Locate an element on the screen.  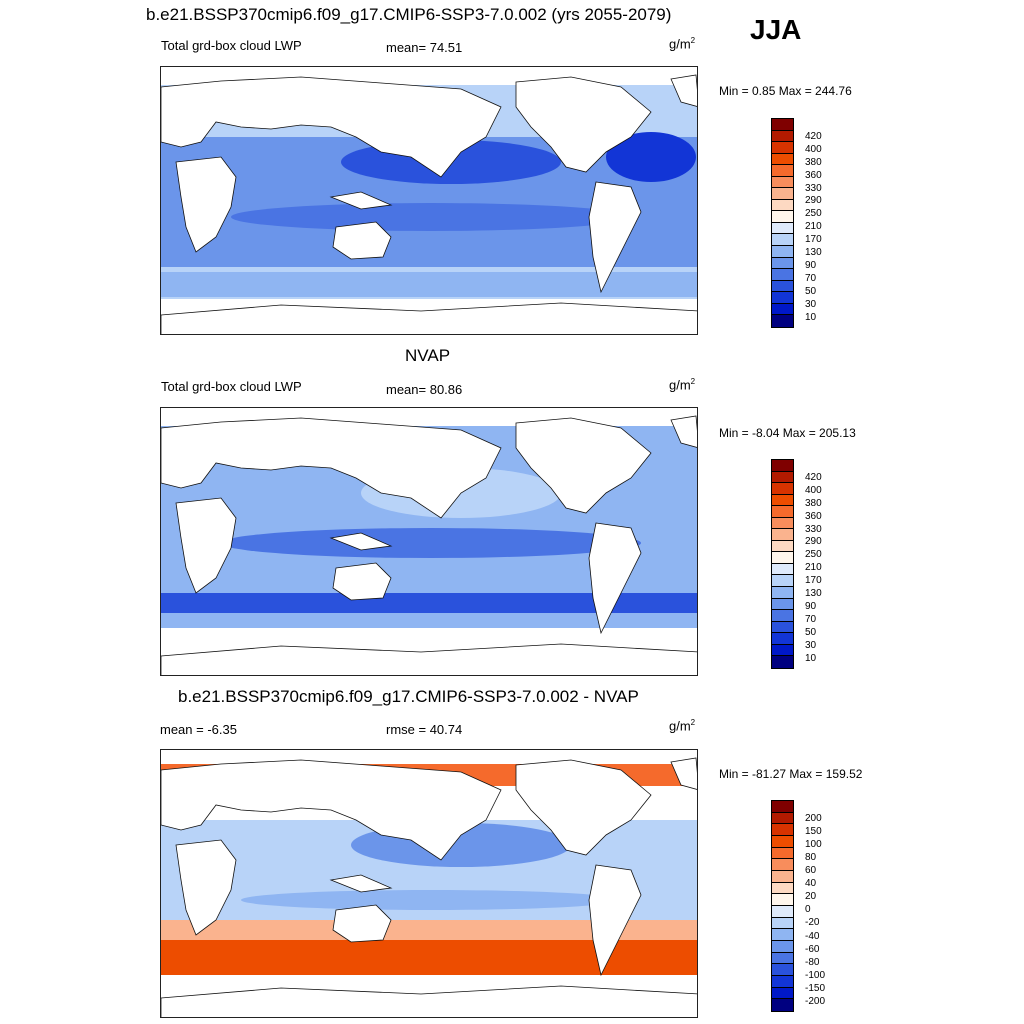
min-max-label: Min = -81.27 Max = 159.52 is located at coordinates (791, 774).